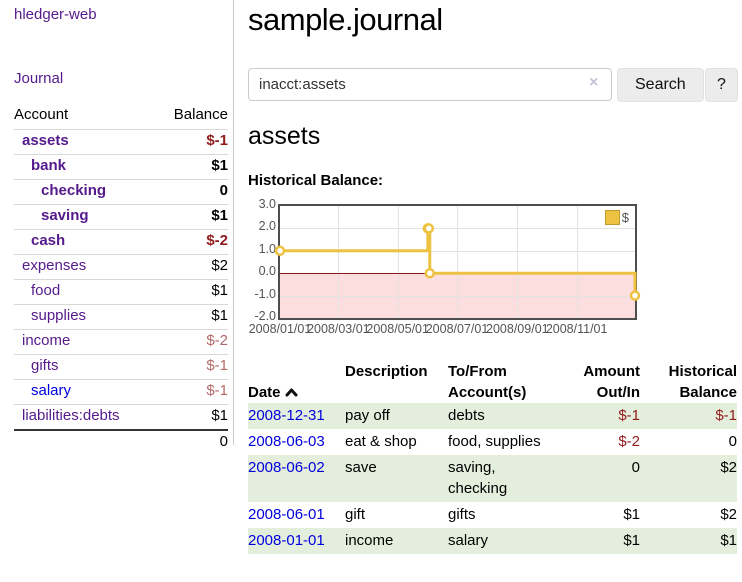 The image size is (742, 582). I want to click on account-row: supplies $1, so click(121, 316).